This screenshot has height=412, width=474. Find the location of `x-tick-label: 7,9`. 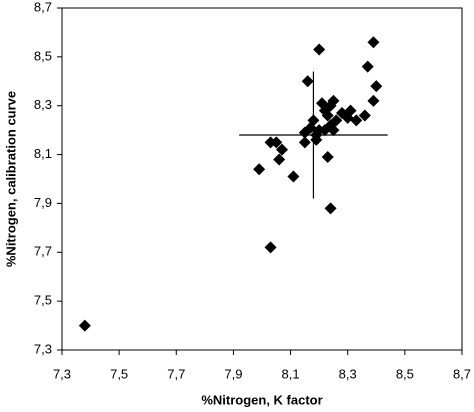

x-tick-label: 7,9 is located at coordinates (233, 373).